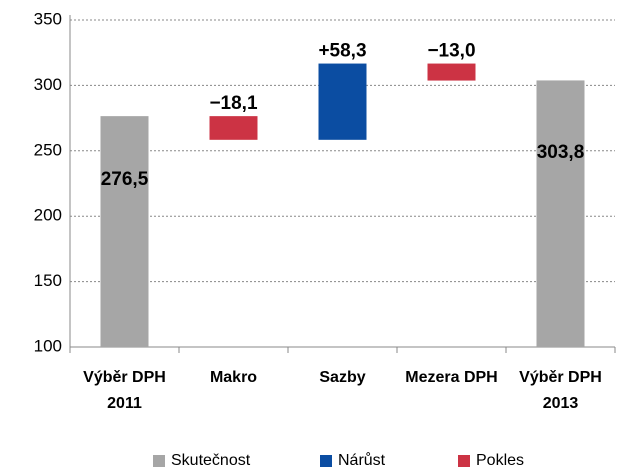 The image size is (621, 474). What do you see at coordinates (500, 460) in the screenshot?
I see `legend-label: Pokles` at bounding box center [500, 460].